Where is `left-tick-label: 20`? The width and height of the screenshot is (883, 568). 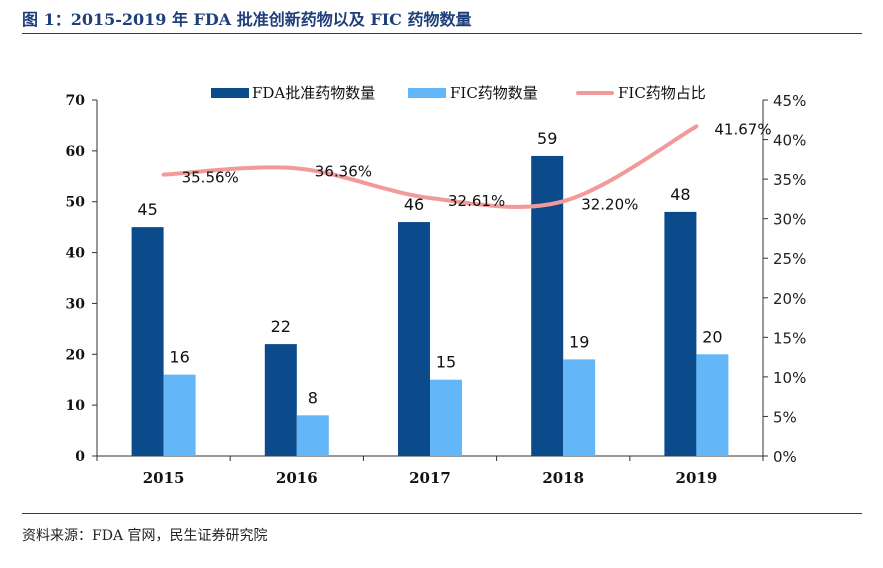
left-tick-label: 20 is located at coordinates (76, 355).